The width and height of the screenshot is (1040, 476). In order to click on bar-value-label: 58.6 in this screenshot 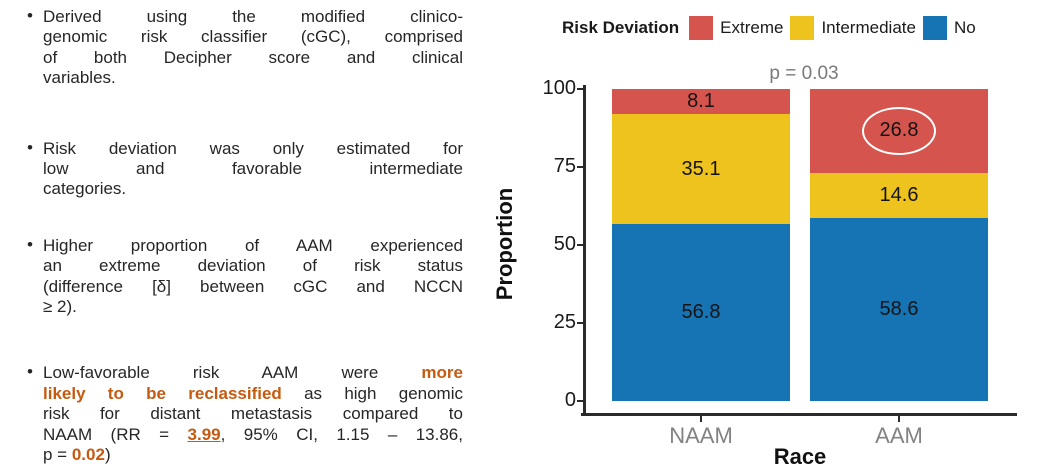, I will do `click(899, 309)`.